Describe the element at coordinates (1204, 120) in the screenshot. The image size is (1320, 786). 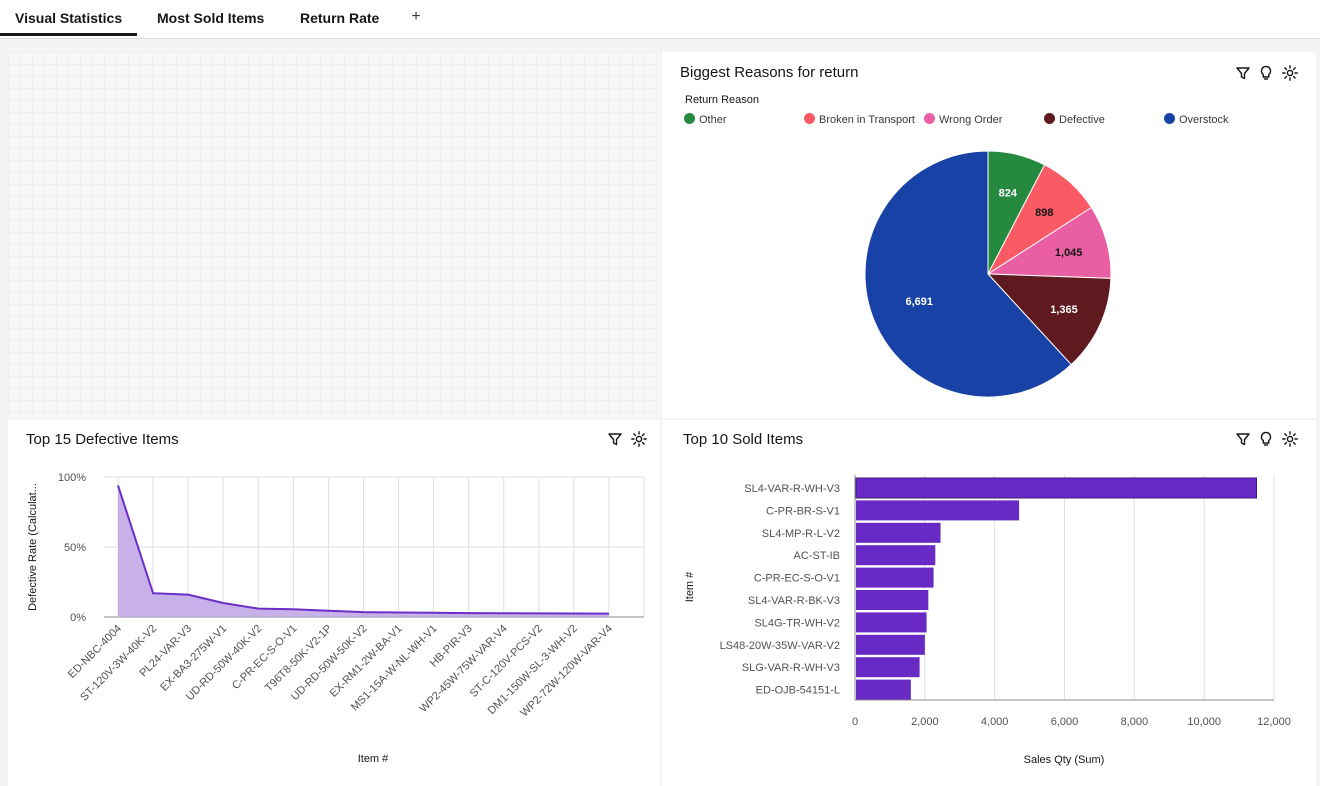
I see `legend-label: Overstock` at that location.